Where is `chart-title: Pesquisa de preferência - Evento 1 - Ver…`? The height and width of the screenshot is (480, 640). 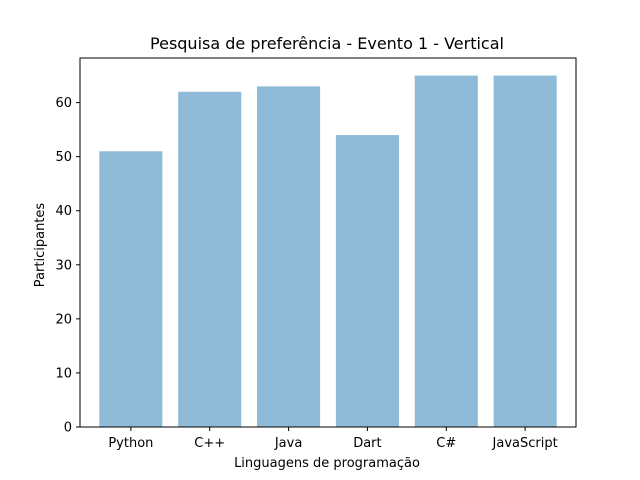
chart-title: Pesquisa de preferência - Evento 1 - Ver… is located at coordinates (327, 43).